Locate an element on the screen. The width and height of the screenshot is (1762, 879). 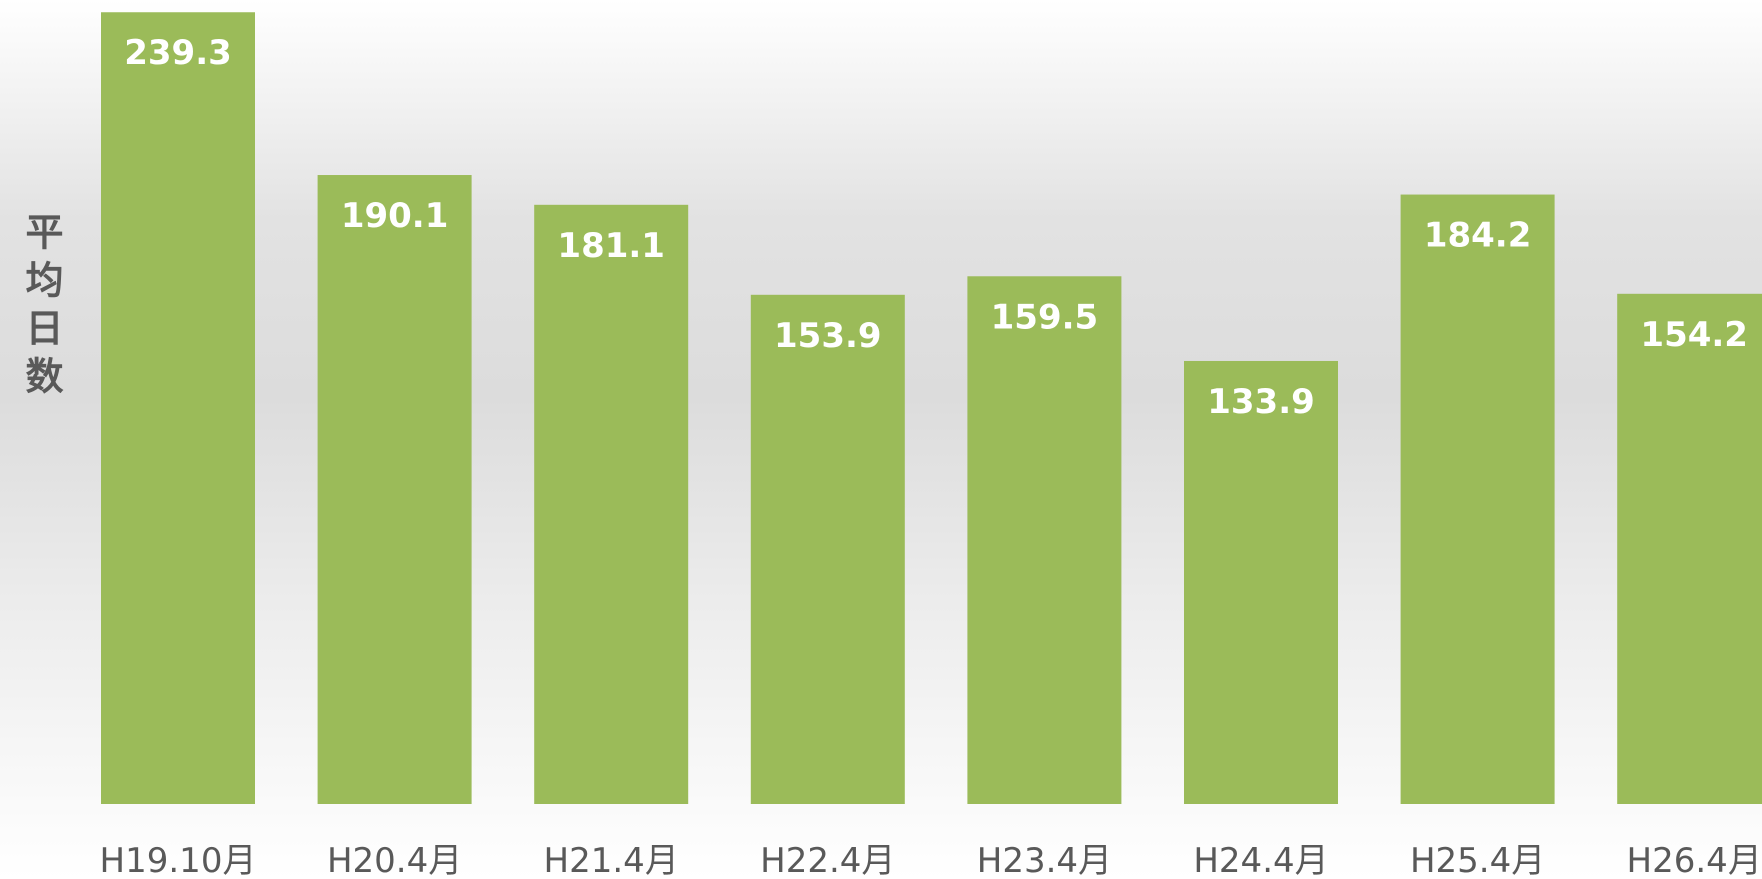
value-label: 159.5 is located at coordinates (1045, 317).